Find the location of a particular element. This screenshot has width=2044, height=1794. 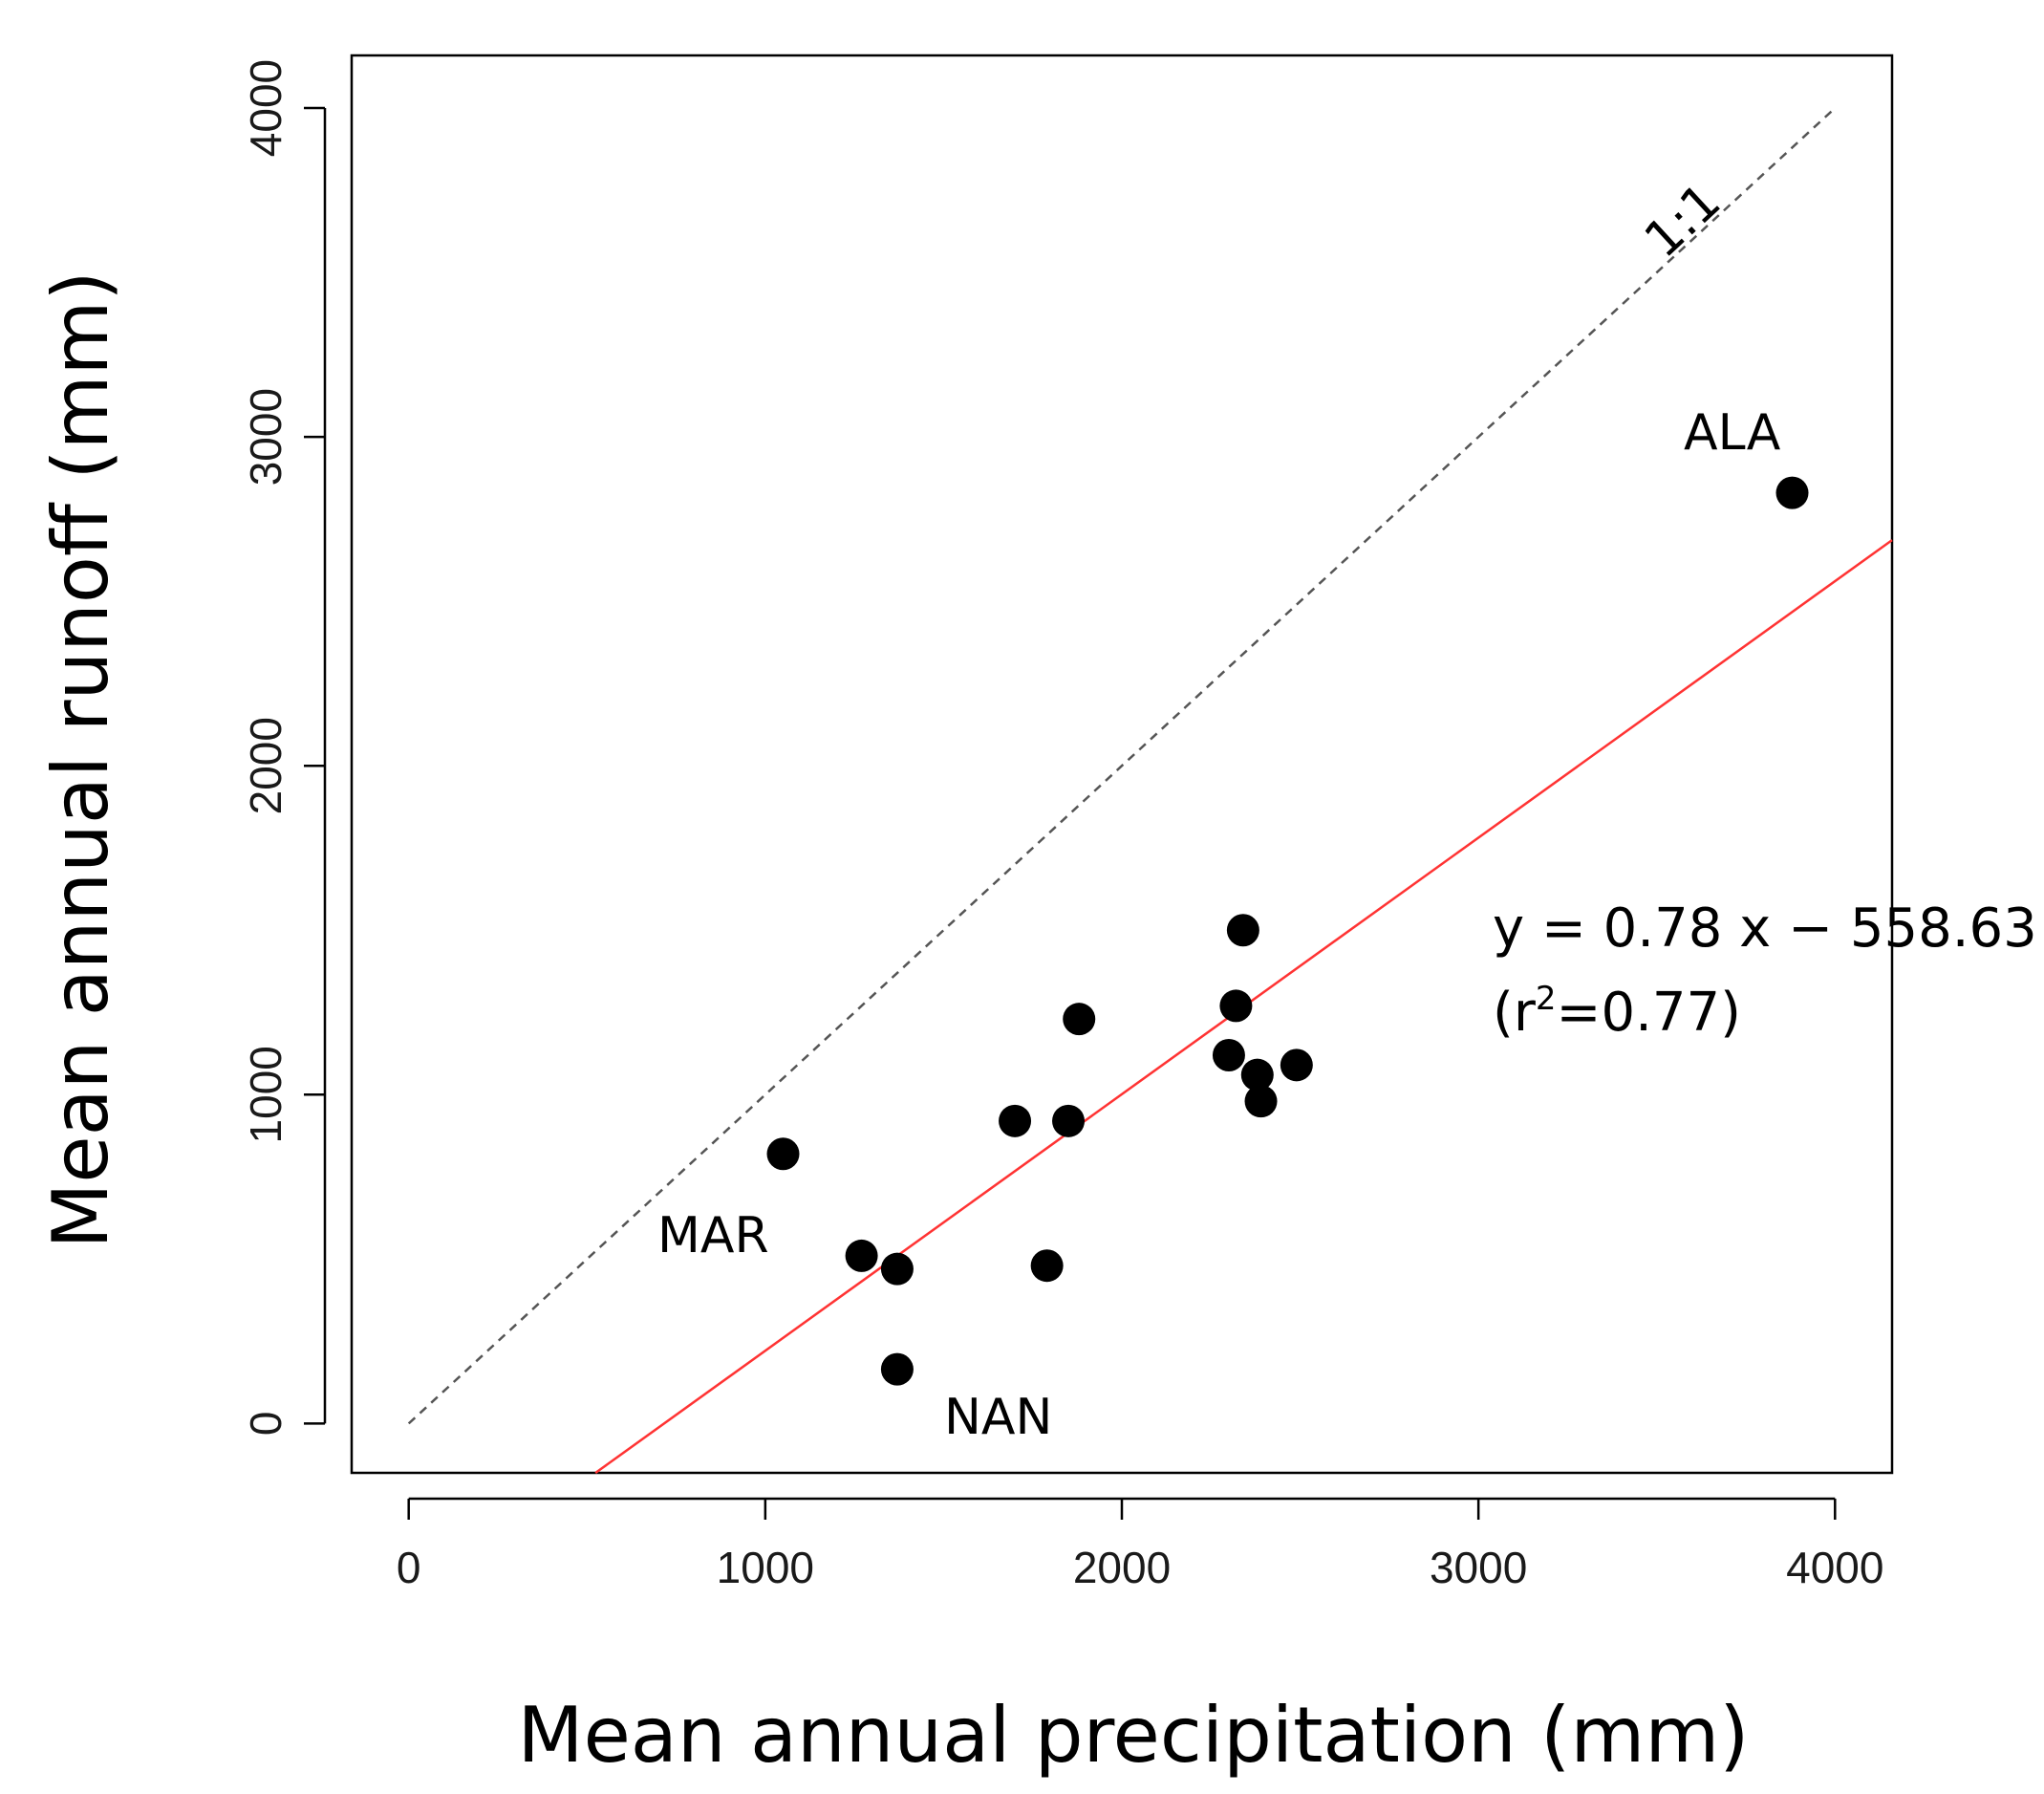

y-axis: 0 1000 2000 3000 4000 is located at coordinates (284, 748).